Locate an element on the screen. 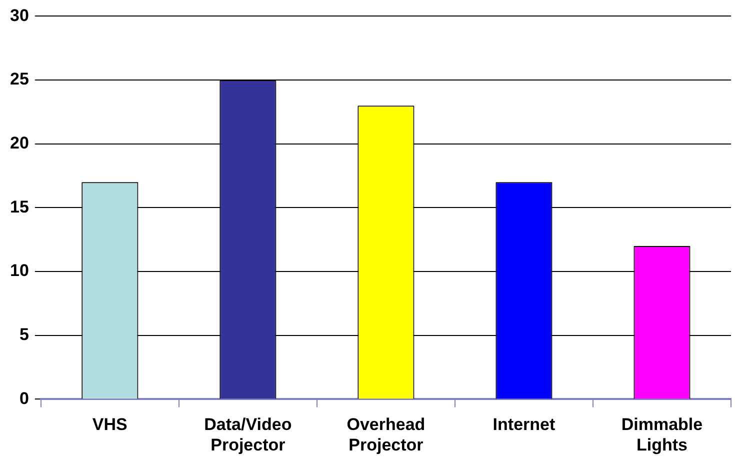 This screenshot has height=468, width=735. x-tick-label: Dimmable Lights is located at coordinates (662, 434).